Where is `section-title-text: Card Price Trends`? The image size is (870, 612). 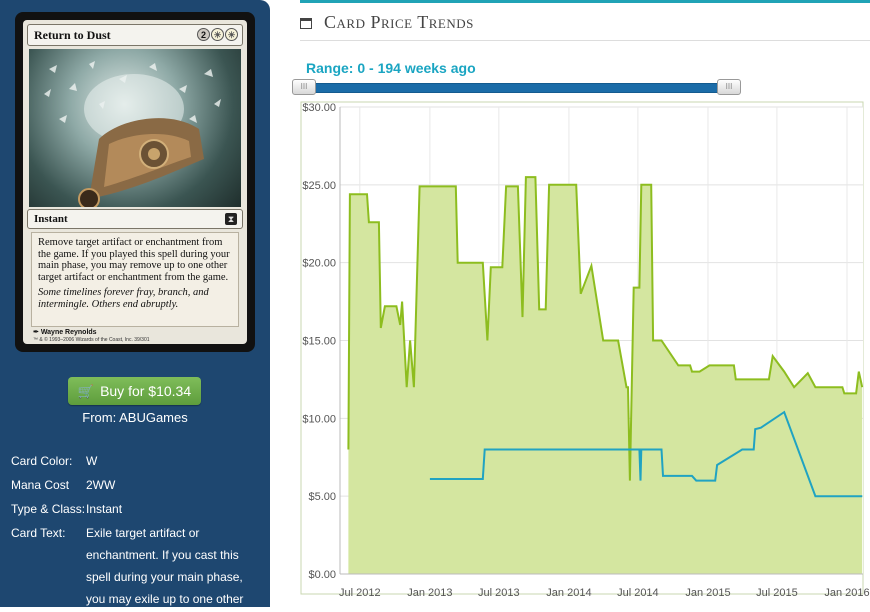 section-title-text: Card Price Trends is located at coordinates (399, 22).